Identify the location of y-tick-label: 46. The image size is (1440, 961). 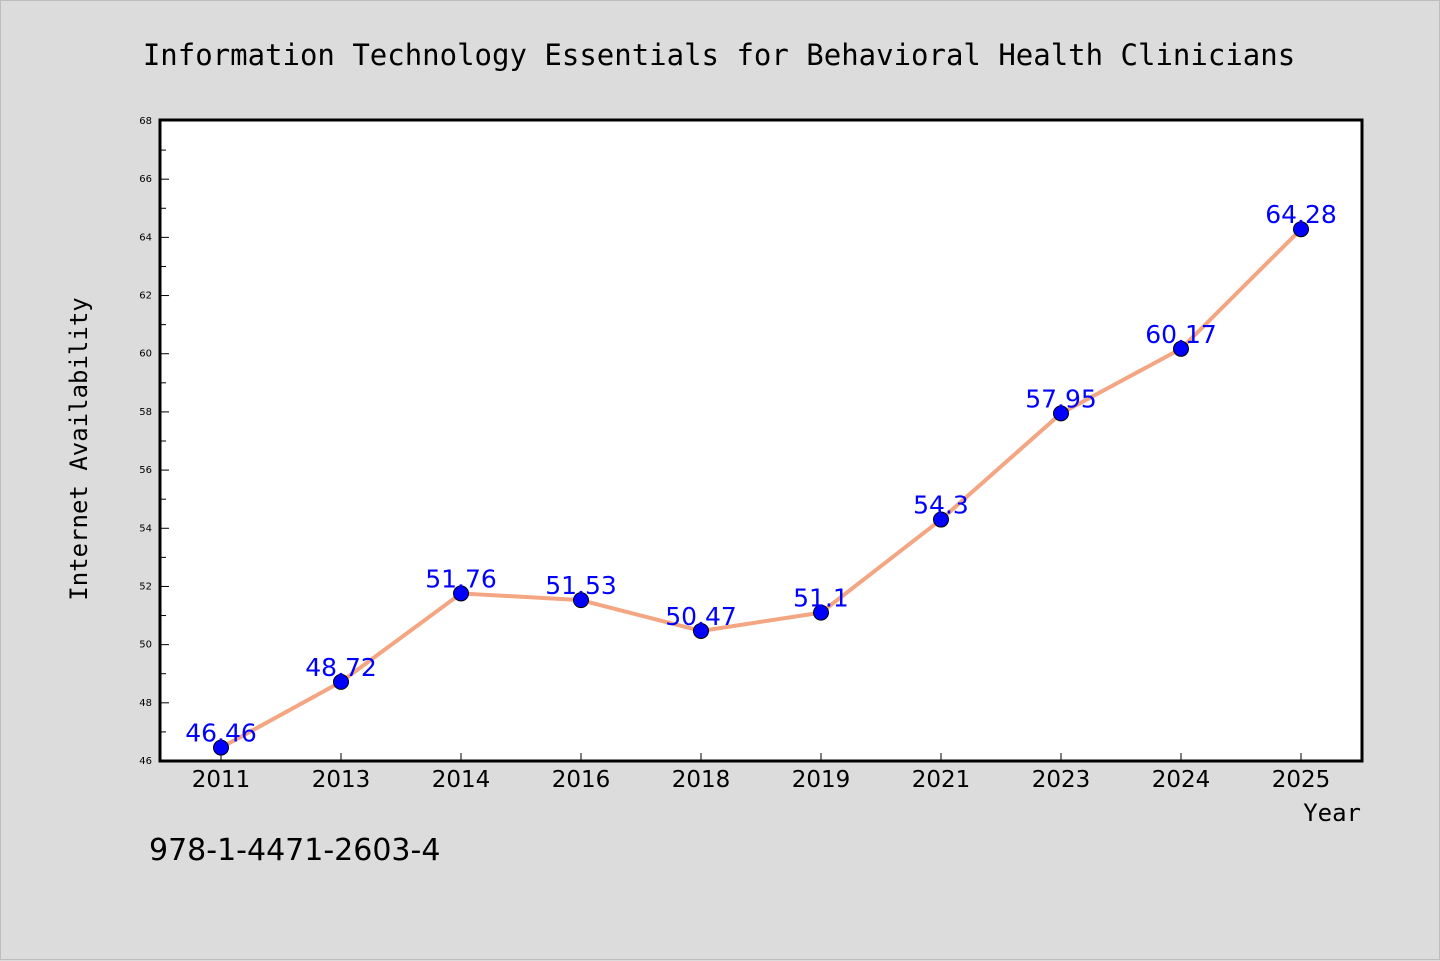
(145, 761).